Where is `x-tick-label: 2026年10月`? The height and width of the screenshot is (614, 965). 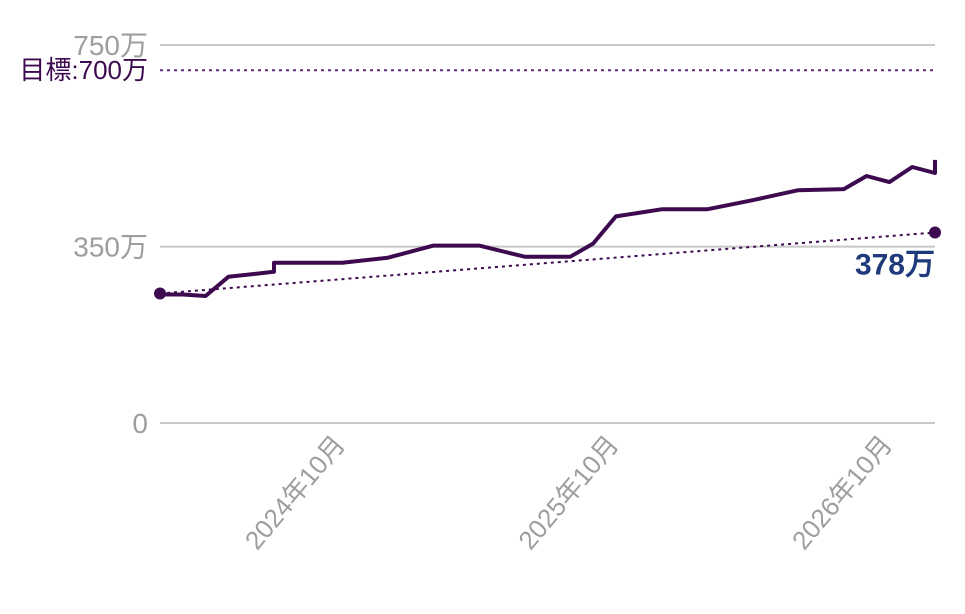 x-tick-label: 2026年10月 is located at coordinates (842, 493).